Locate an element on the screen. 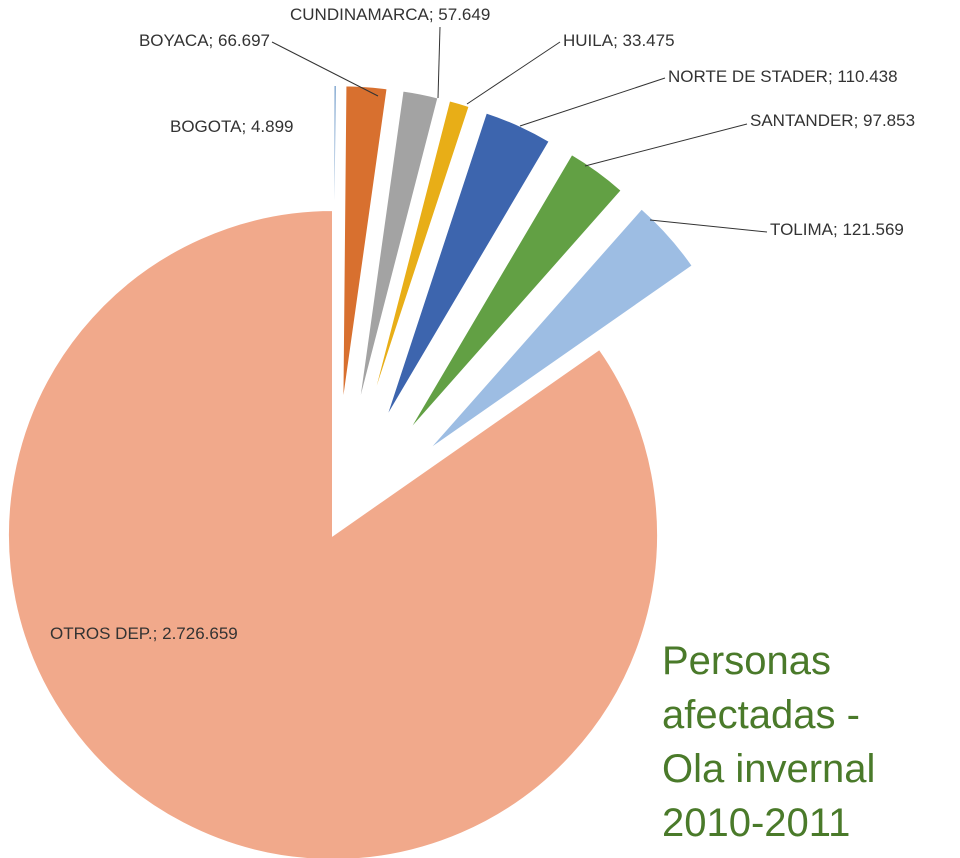 This screenshot has width=960, height=858. data-label: HUILA; 33.475 is located at coordinates (619, 40).